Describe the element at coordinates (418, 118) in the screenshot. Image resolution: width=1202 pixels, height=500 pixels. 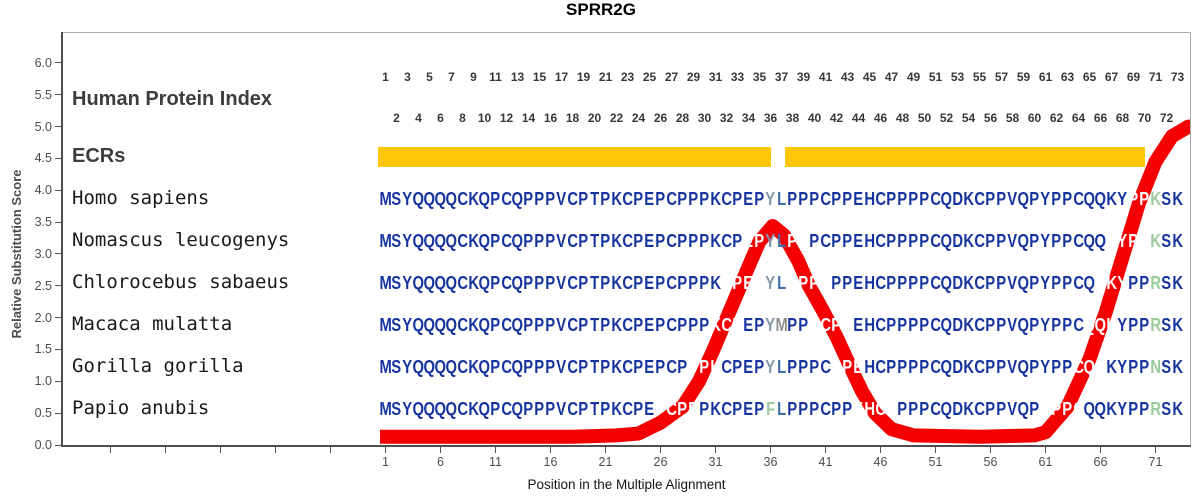
I see `index-number: 4` at that location.